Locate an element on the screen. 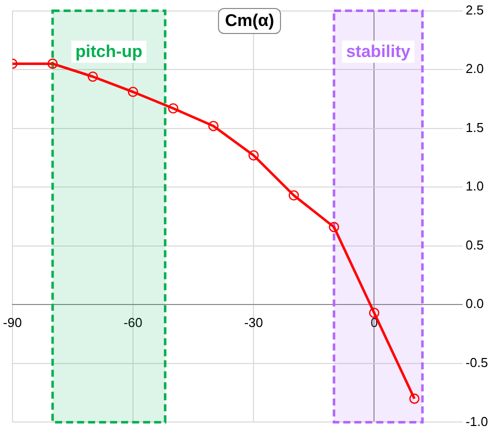 Image resolution: width=495 pixels, height=433 pixels. y-tick-label: 1.0 is located at coordinates (475, 186).